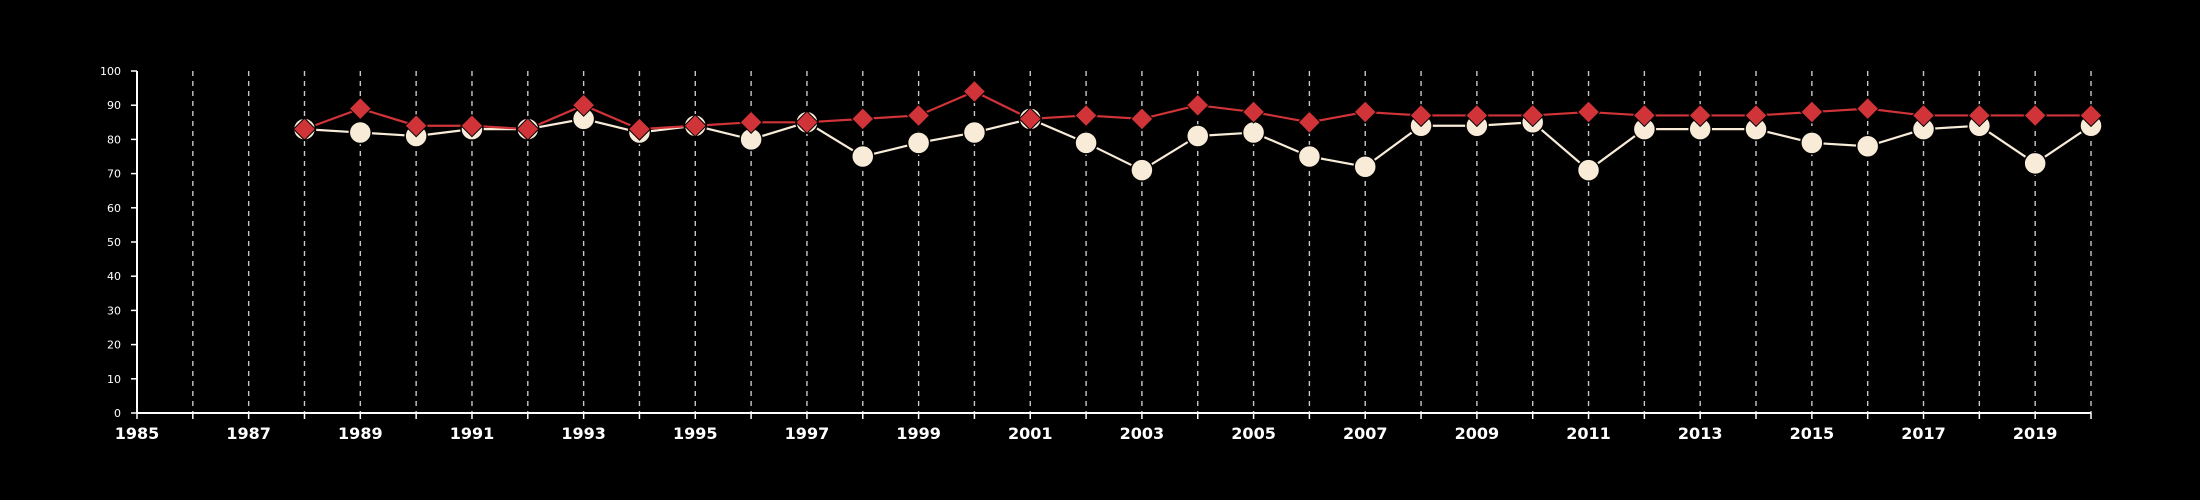  What do you see at coordinates (2035, 433) in the screenshot?
I see `x-tick-label: 2019` at bounding box center [2035, 433].